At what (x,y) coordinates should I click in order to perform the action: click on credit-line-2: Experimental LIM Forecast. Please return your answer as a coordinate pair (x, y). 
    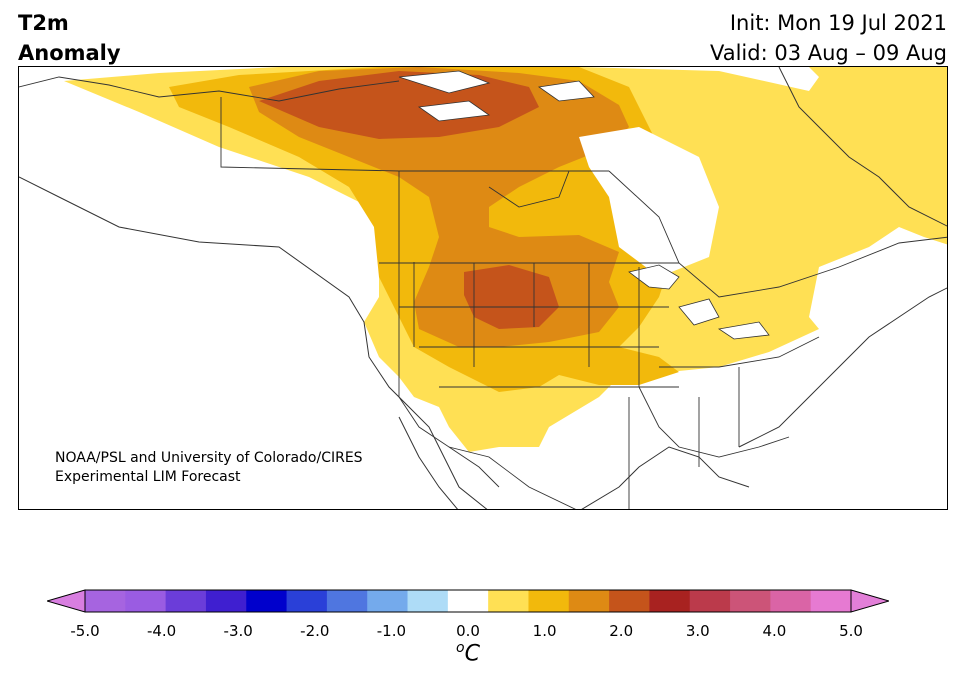
    Looking at the image, I should click on (148, 477).